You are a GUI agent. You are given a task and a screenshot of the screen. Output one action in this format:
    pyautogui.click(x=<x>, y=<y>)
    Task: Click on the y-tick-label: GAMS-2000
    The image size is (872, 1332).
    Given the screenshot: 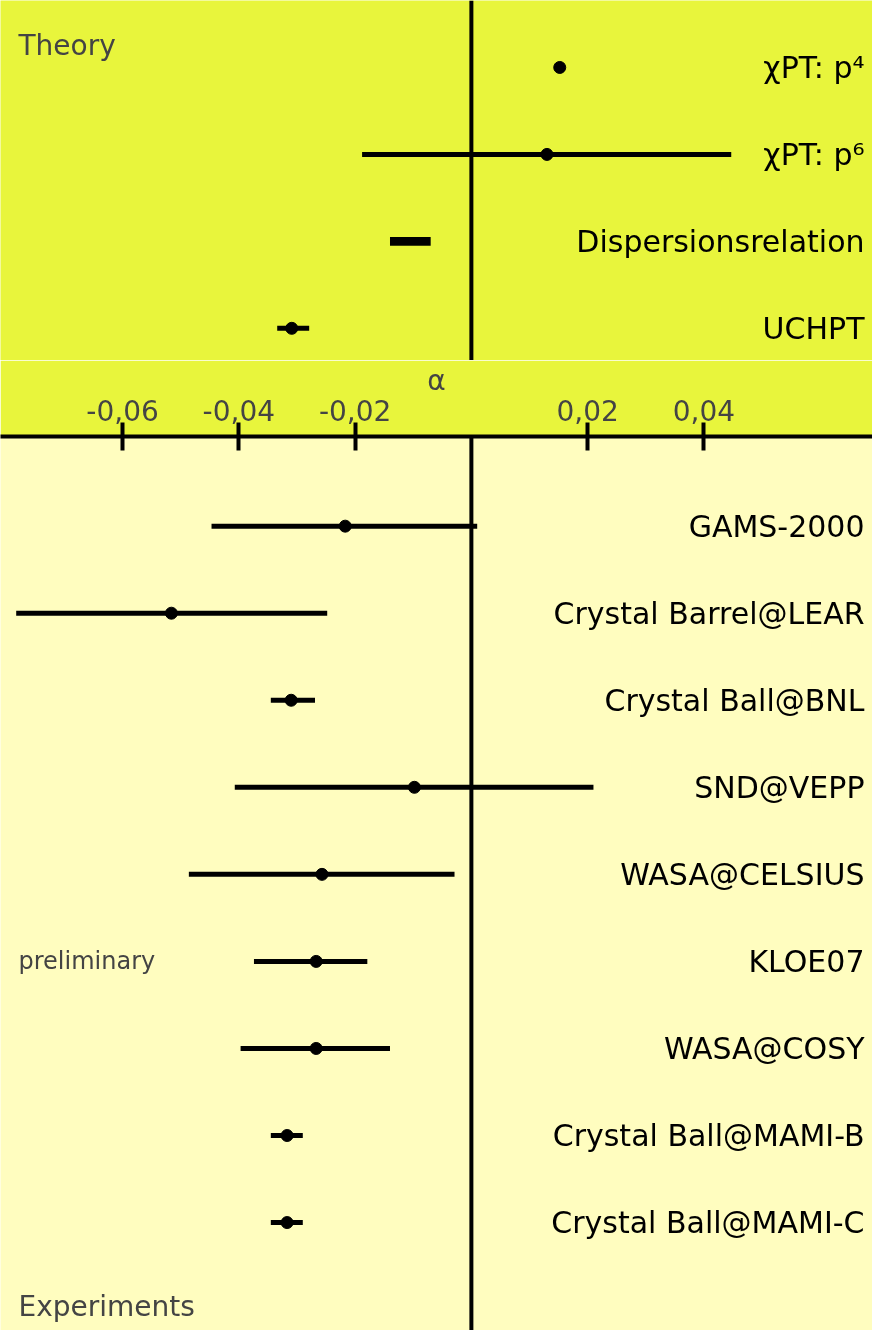 What is the action you would take?
    pyautogui.click(x=776, y=526)
    